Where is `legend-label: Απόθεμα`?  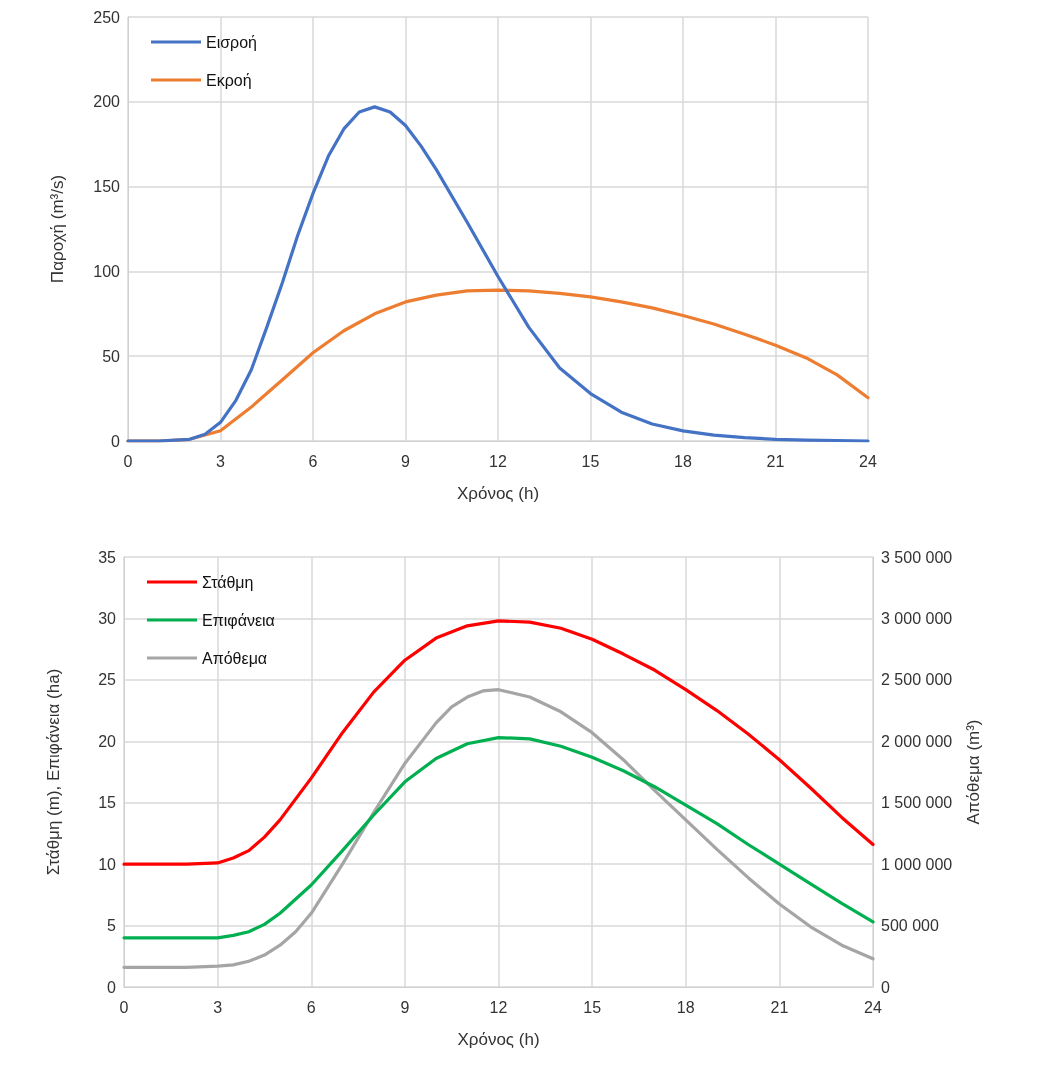
legend-label: Απόθεμα is located at coordinates (235, 658).